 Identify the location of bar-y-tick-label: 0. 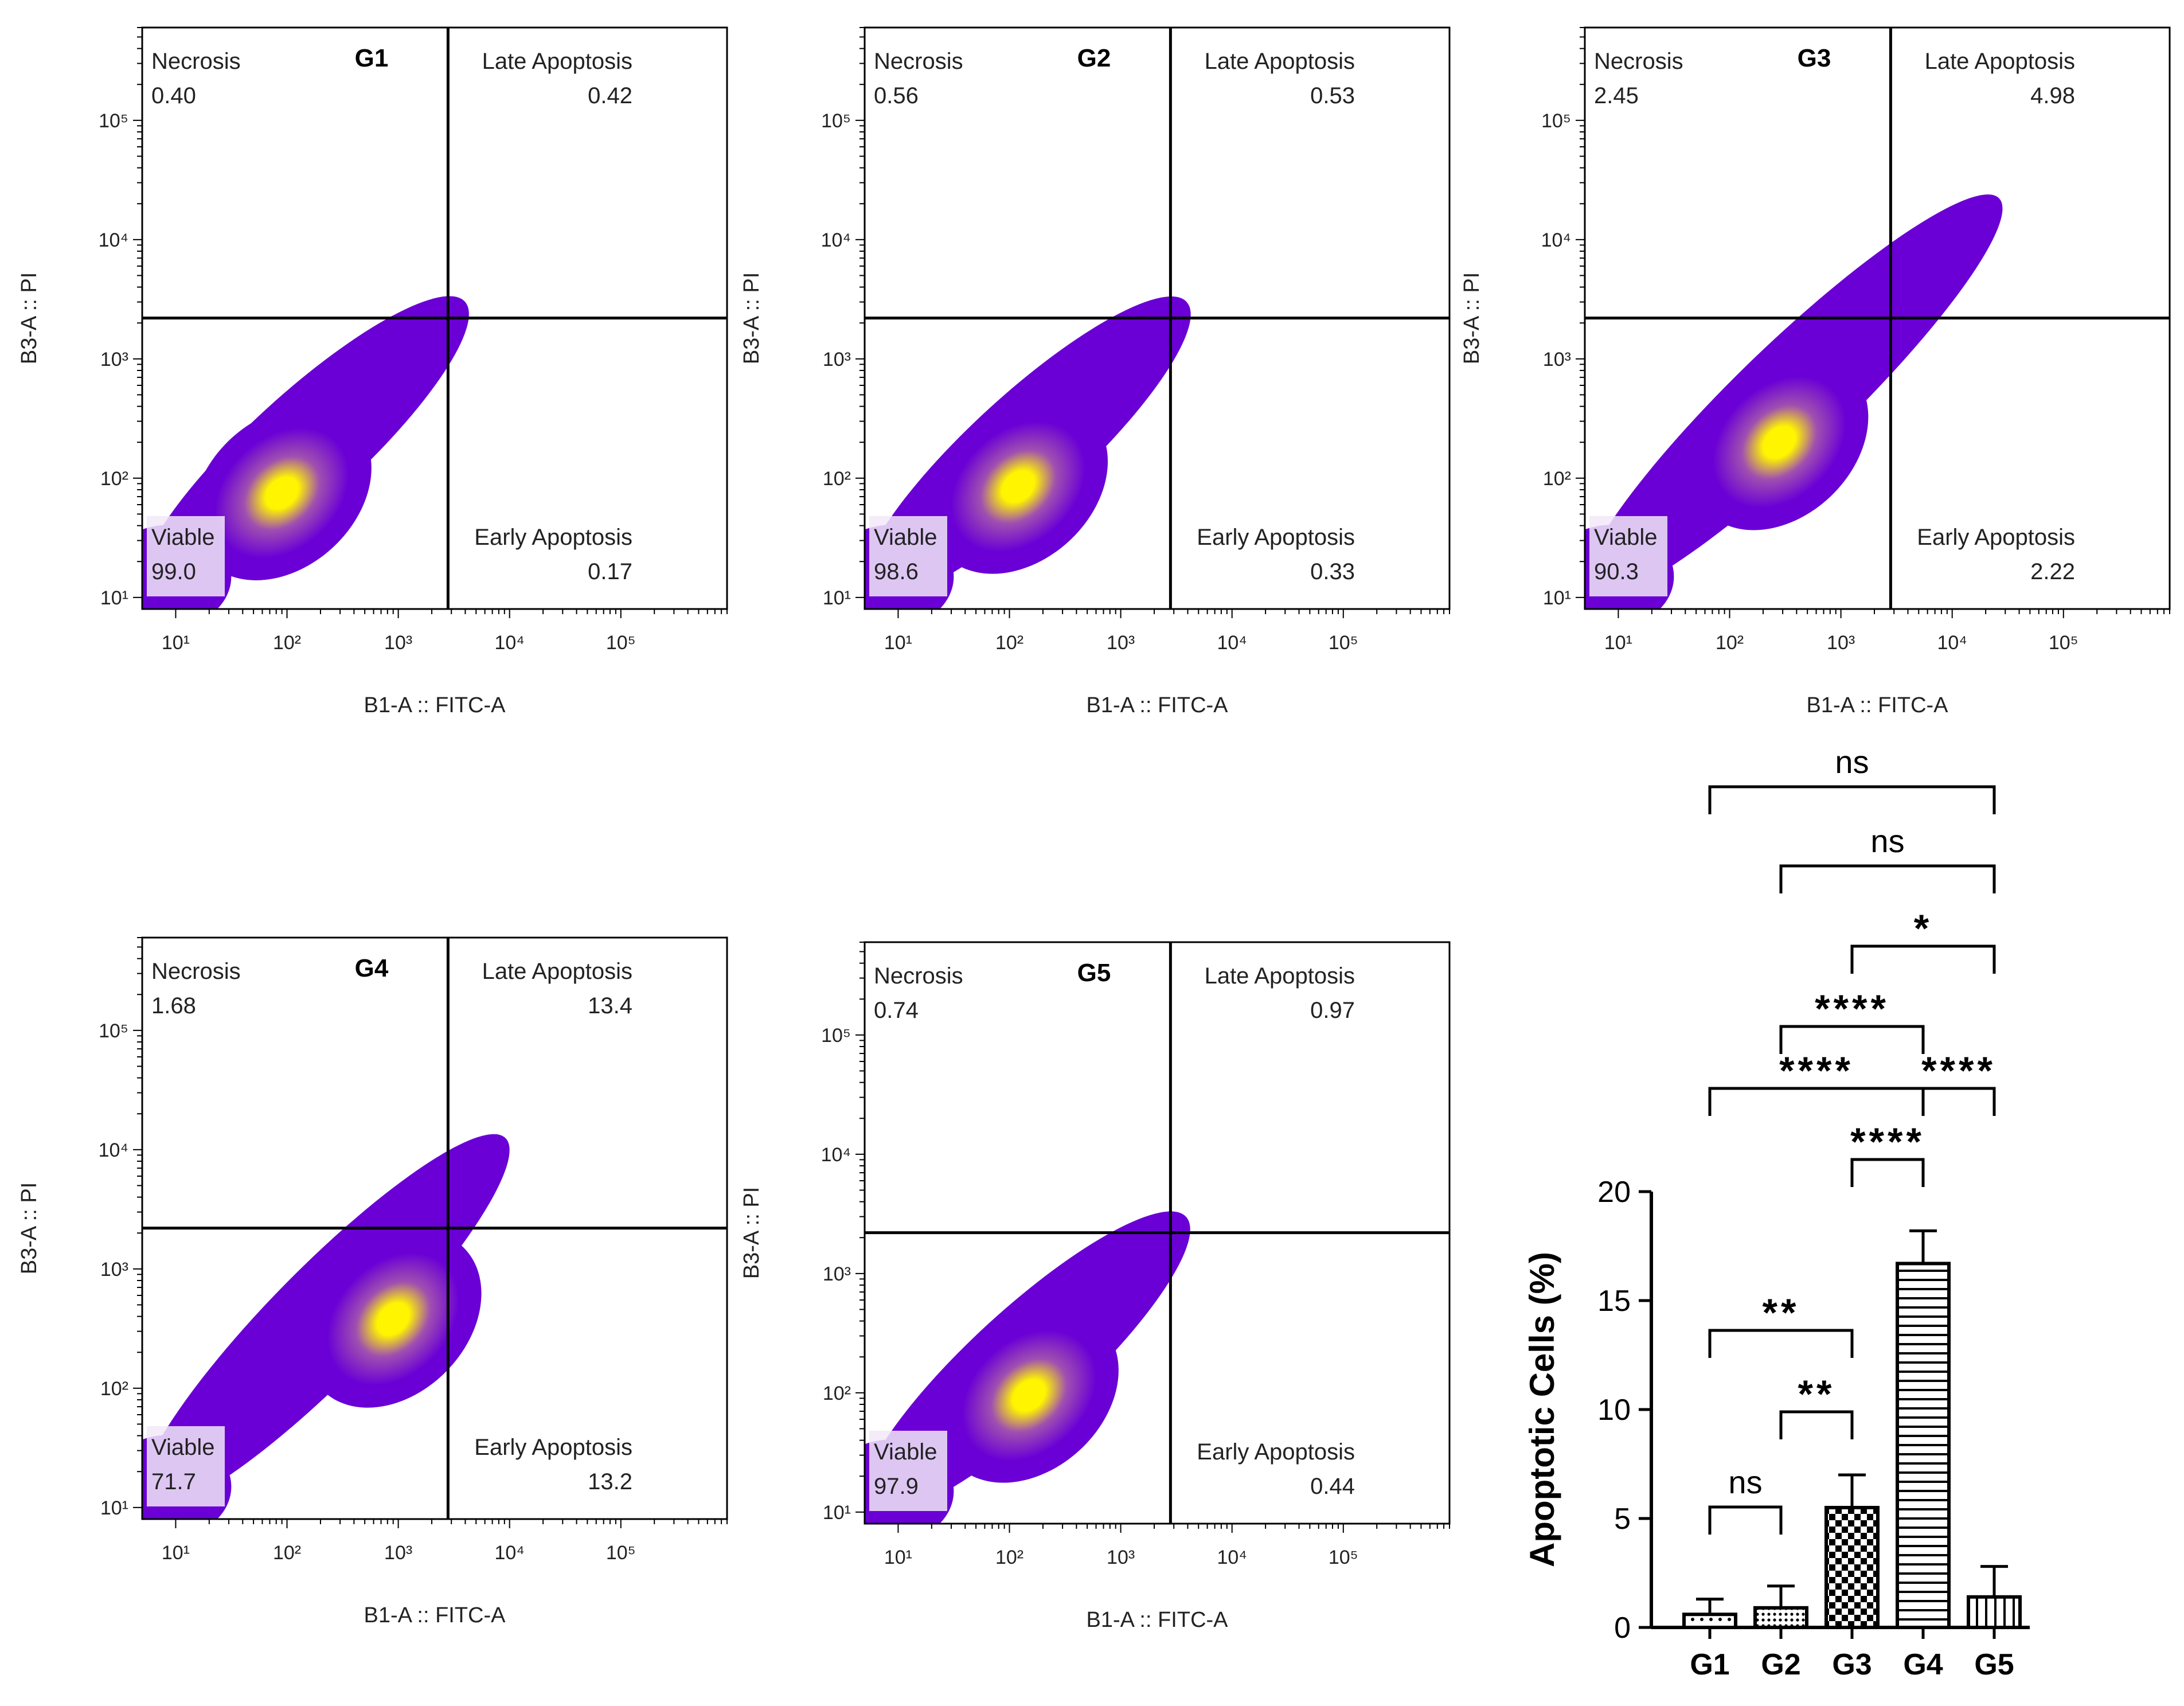
(1622, 1628).